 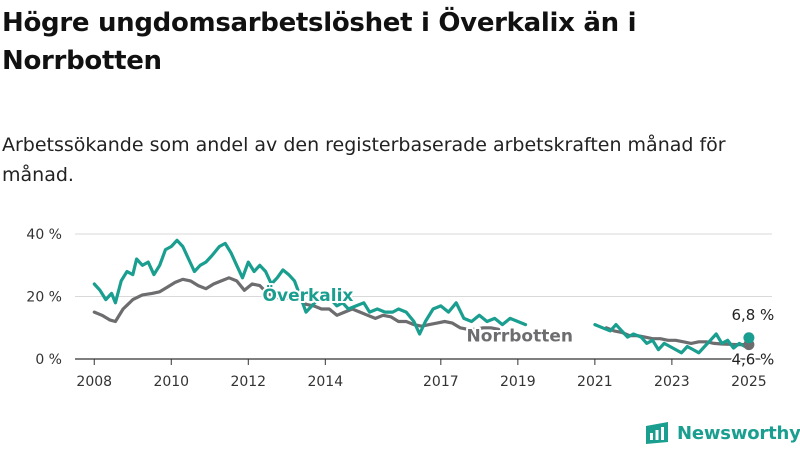 What do you see at coordinates (308, 295) in the screenshot?
I see `series-label-overkalix: Överkalix` at bounding box center [308, 295].